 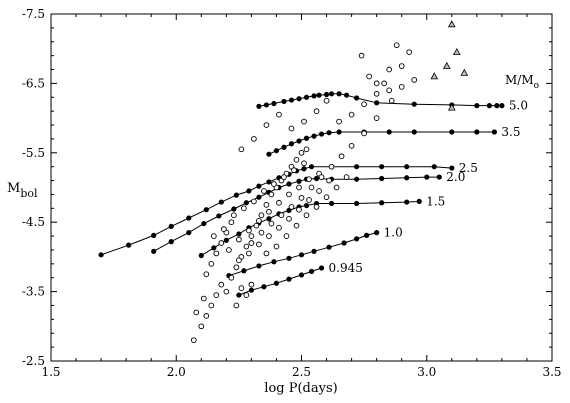 What do you see at coordinates (510, 132) in the screenshot?
I see `track-label-3.5: 3.5` at bounding box center [510, 132].